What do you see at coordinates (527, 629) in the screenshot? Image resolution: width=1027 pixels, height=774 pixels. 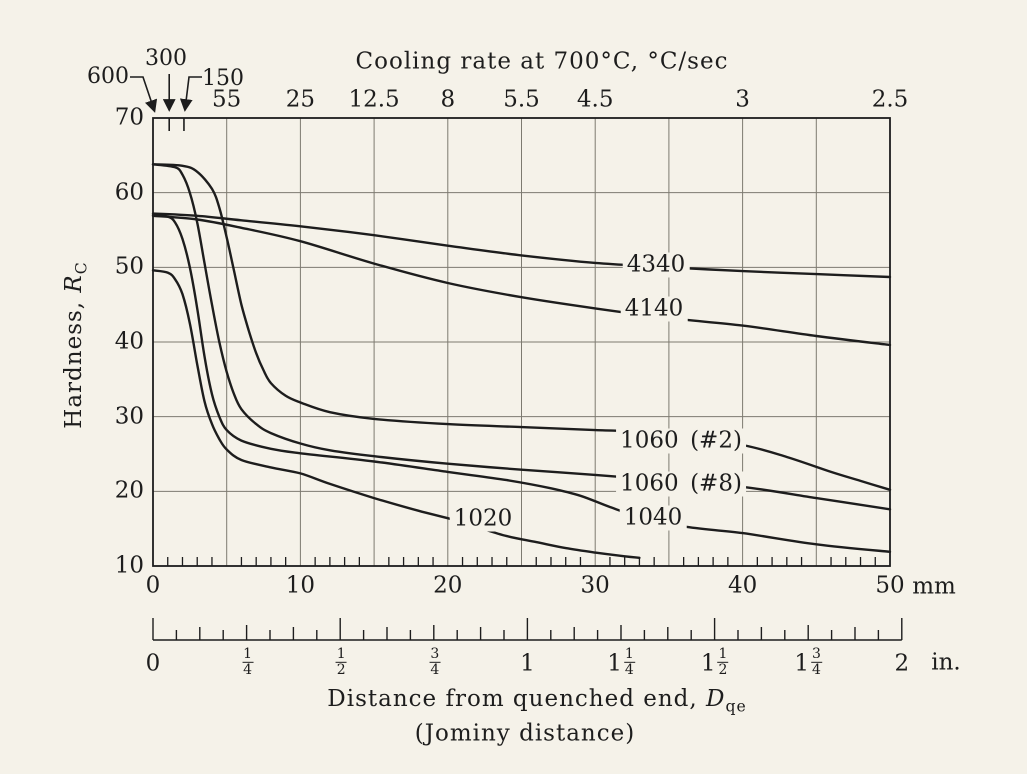 I see `inch-ruler` at bounding box center [527, 629].